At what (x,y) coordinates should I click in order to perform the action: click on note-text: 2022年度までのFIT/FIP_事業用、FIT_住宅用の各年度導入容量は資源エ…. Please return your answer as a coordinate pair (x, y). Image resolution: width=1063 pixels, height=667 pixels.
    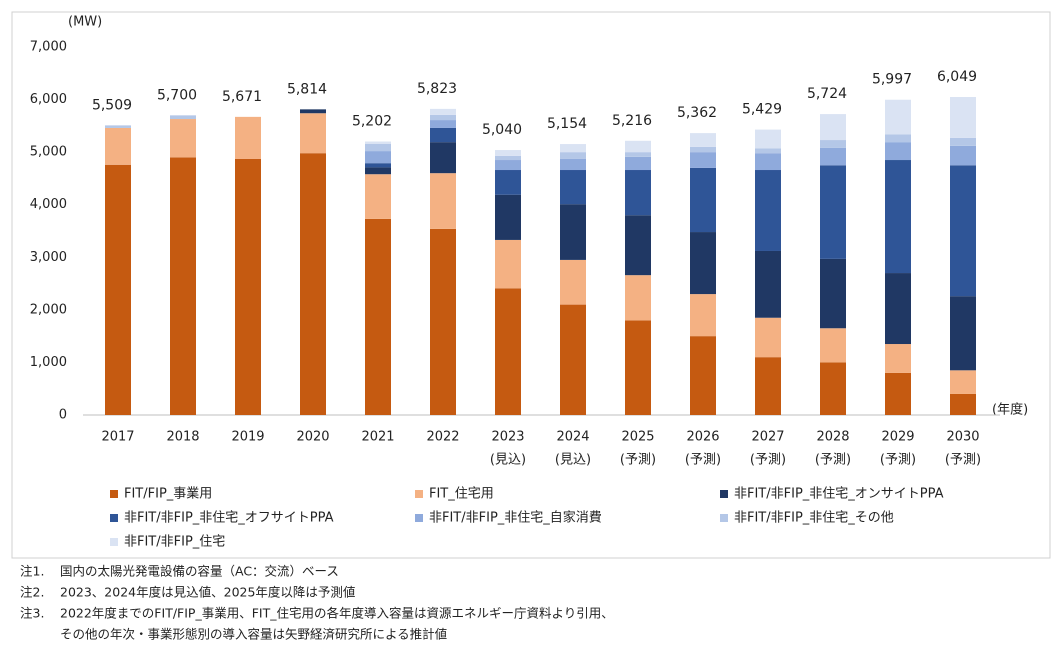
    Looking at the image, I should click on (337, 613).